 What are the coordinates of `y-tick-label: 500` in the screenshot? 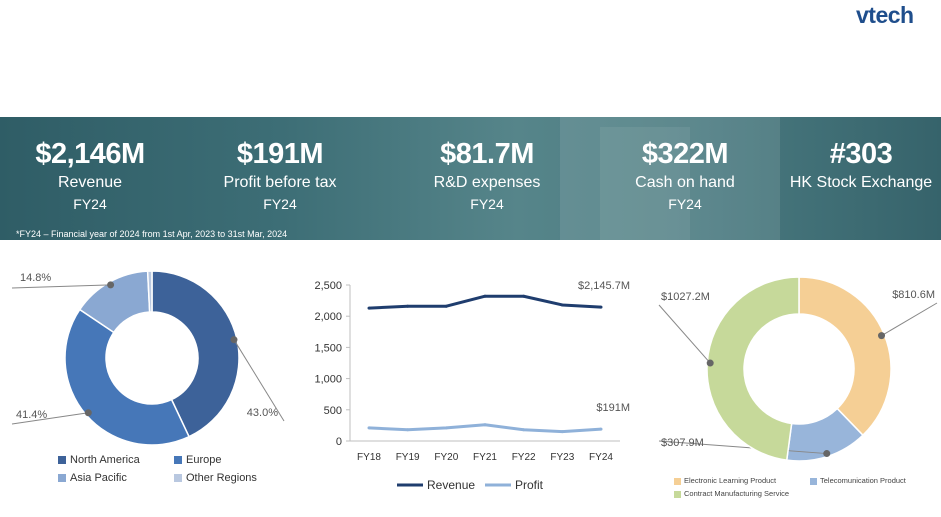 It's located at (333, 411).